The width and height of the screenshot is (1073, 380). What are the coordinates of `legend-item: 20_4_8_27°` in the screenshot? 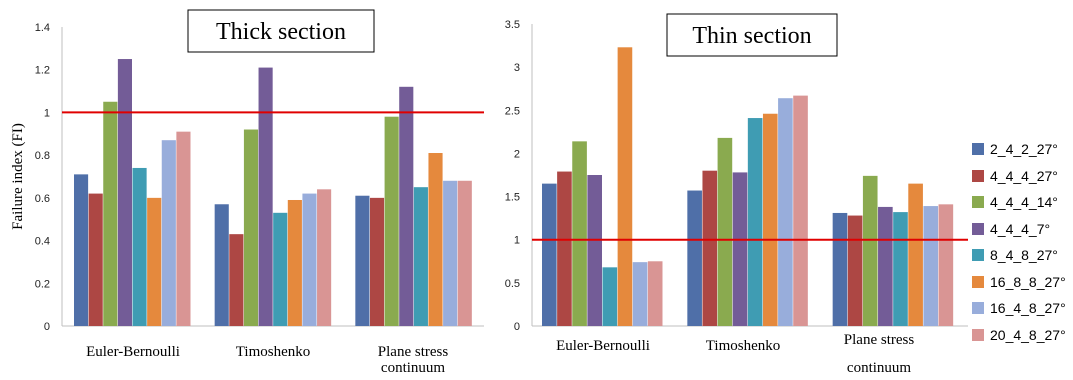 It's located at (1022, 335).